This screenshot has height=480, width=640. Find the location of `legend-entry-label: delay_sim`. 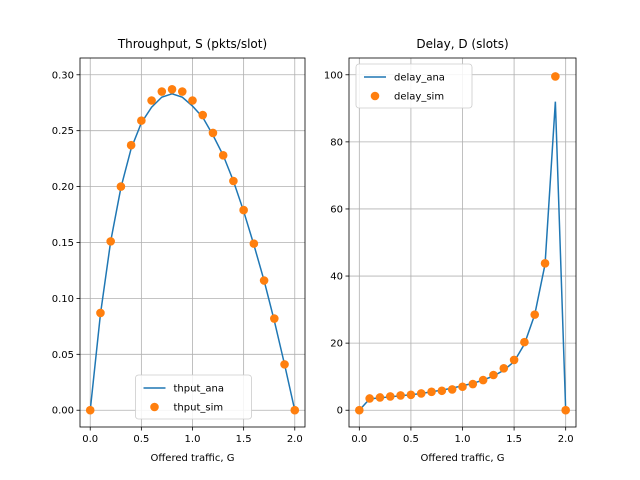

legend-entry-label: delay_sim is located at coordinates (419, 97).